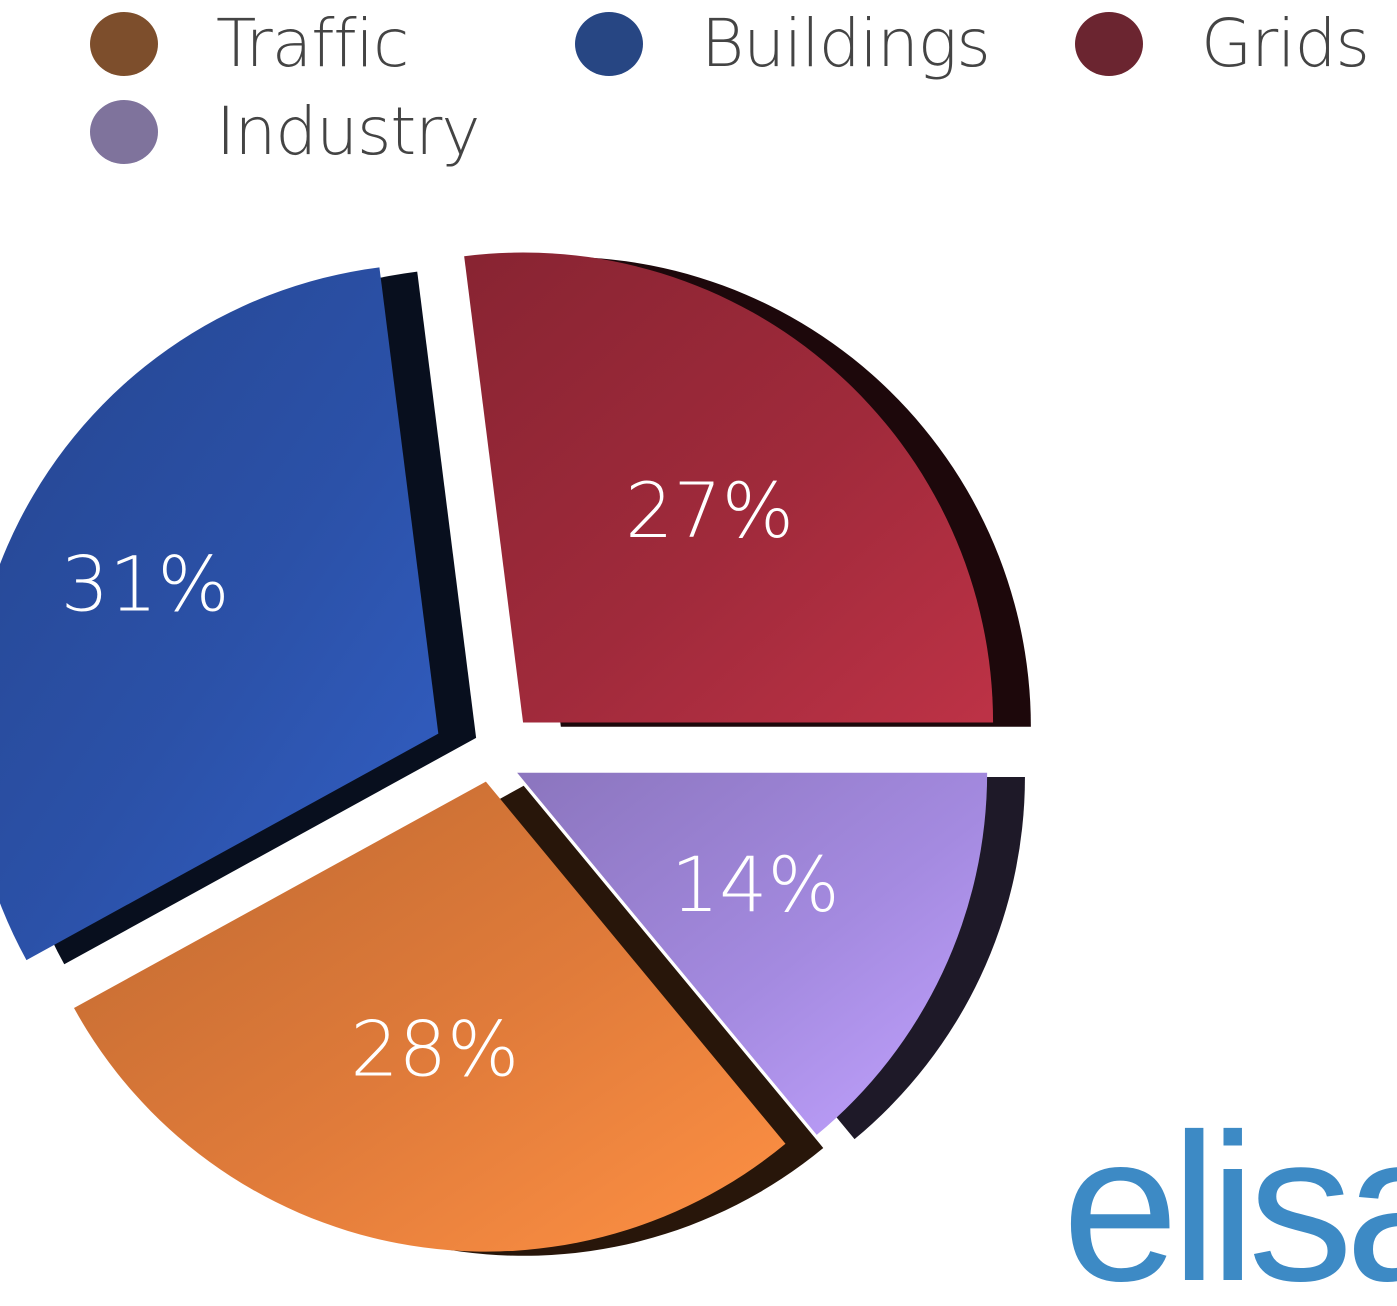  I want to click on legend-label-traffic: Traffic, so click(312, 43).